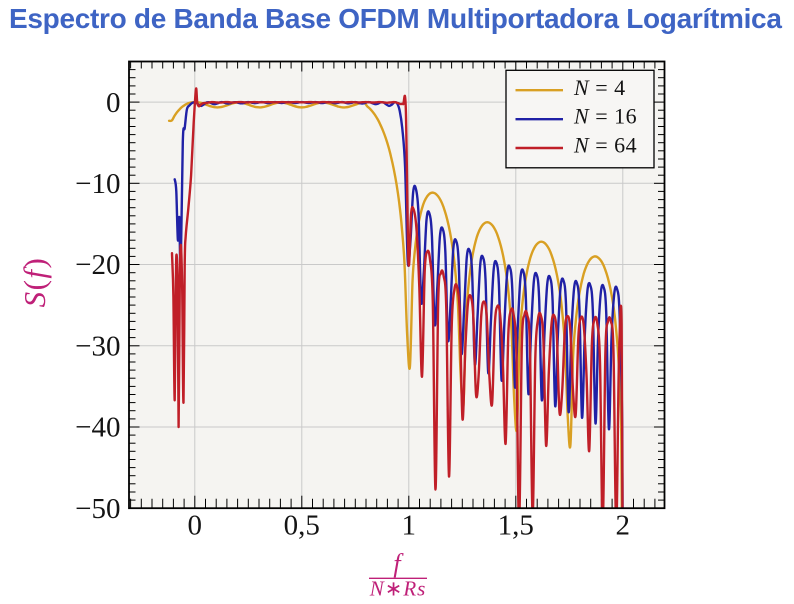 Image resolution: width=794 pixels, height=604 pixels. I want to click on svg-text: −50, so click(97, 509).